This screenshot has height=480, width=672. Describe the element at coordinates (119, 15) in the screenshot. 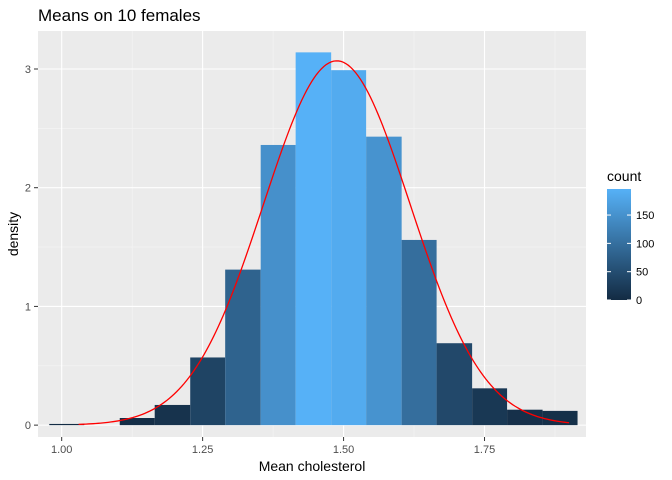

I see `chart-title: Means on 10 females` at that location.